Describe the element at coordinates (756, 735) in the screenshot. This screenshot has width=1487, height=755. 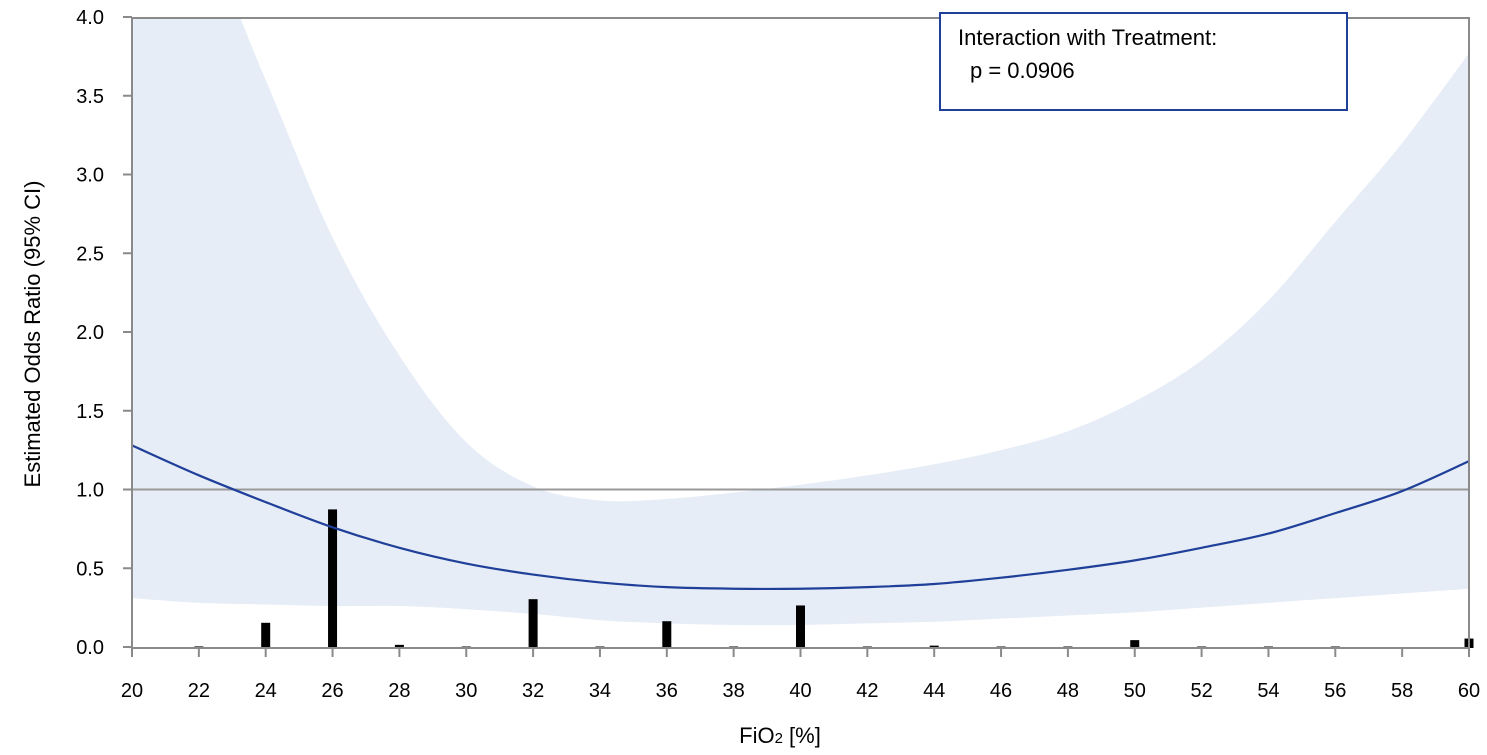
I see `x-axis-title-main: FiO` at that location.